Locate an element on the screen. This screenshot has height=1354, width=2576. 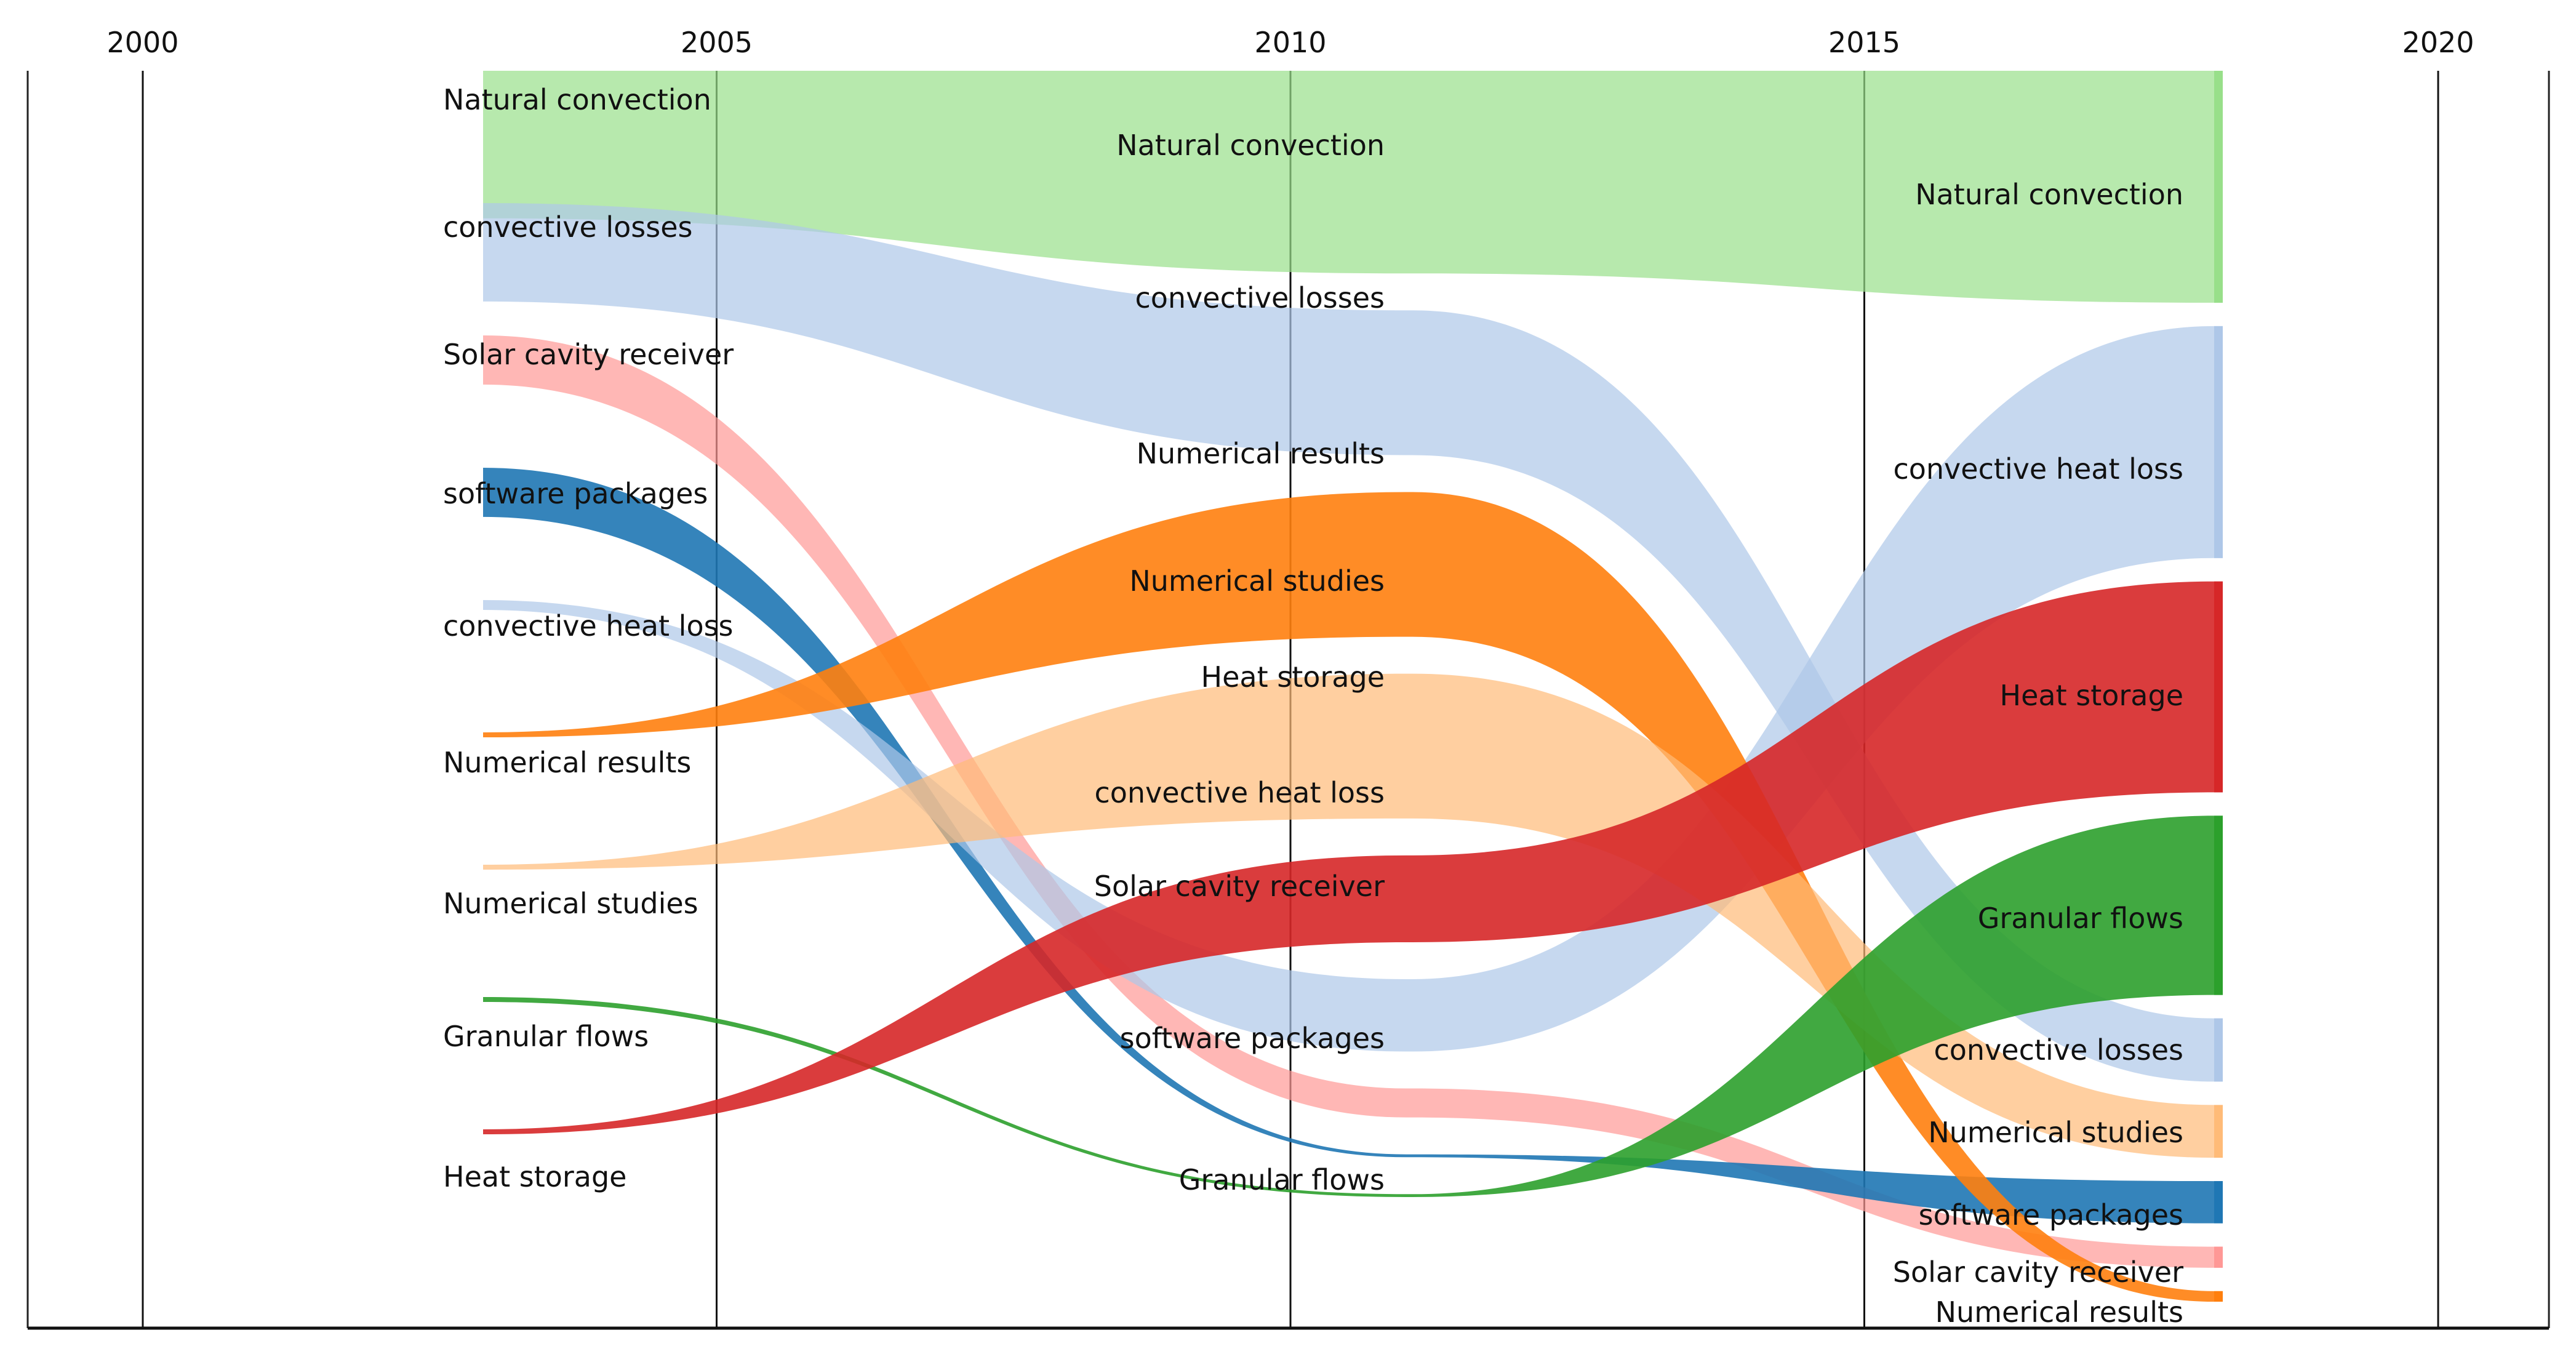
x-tick-label-2005: 2005 is located at coordinates (717, 43).